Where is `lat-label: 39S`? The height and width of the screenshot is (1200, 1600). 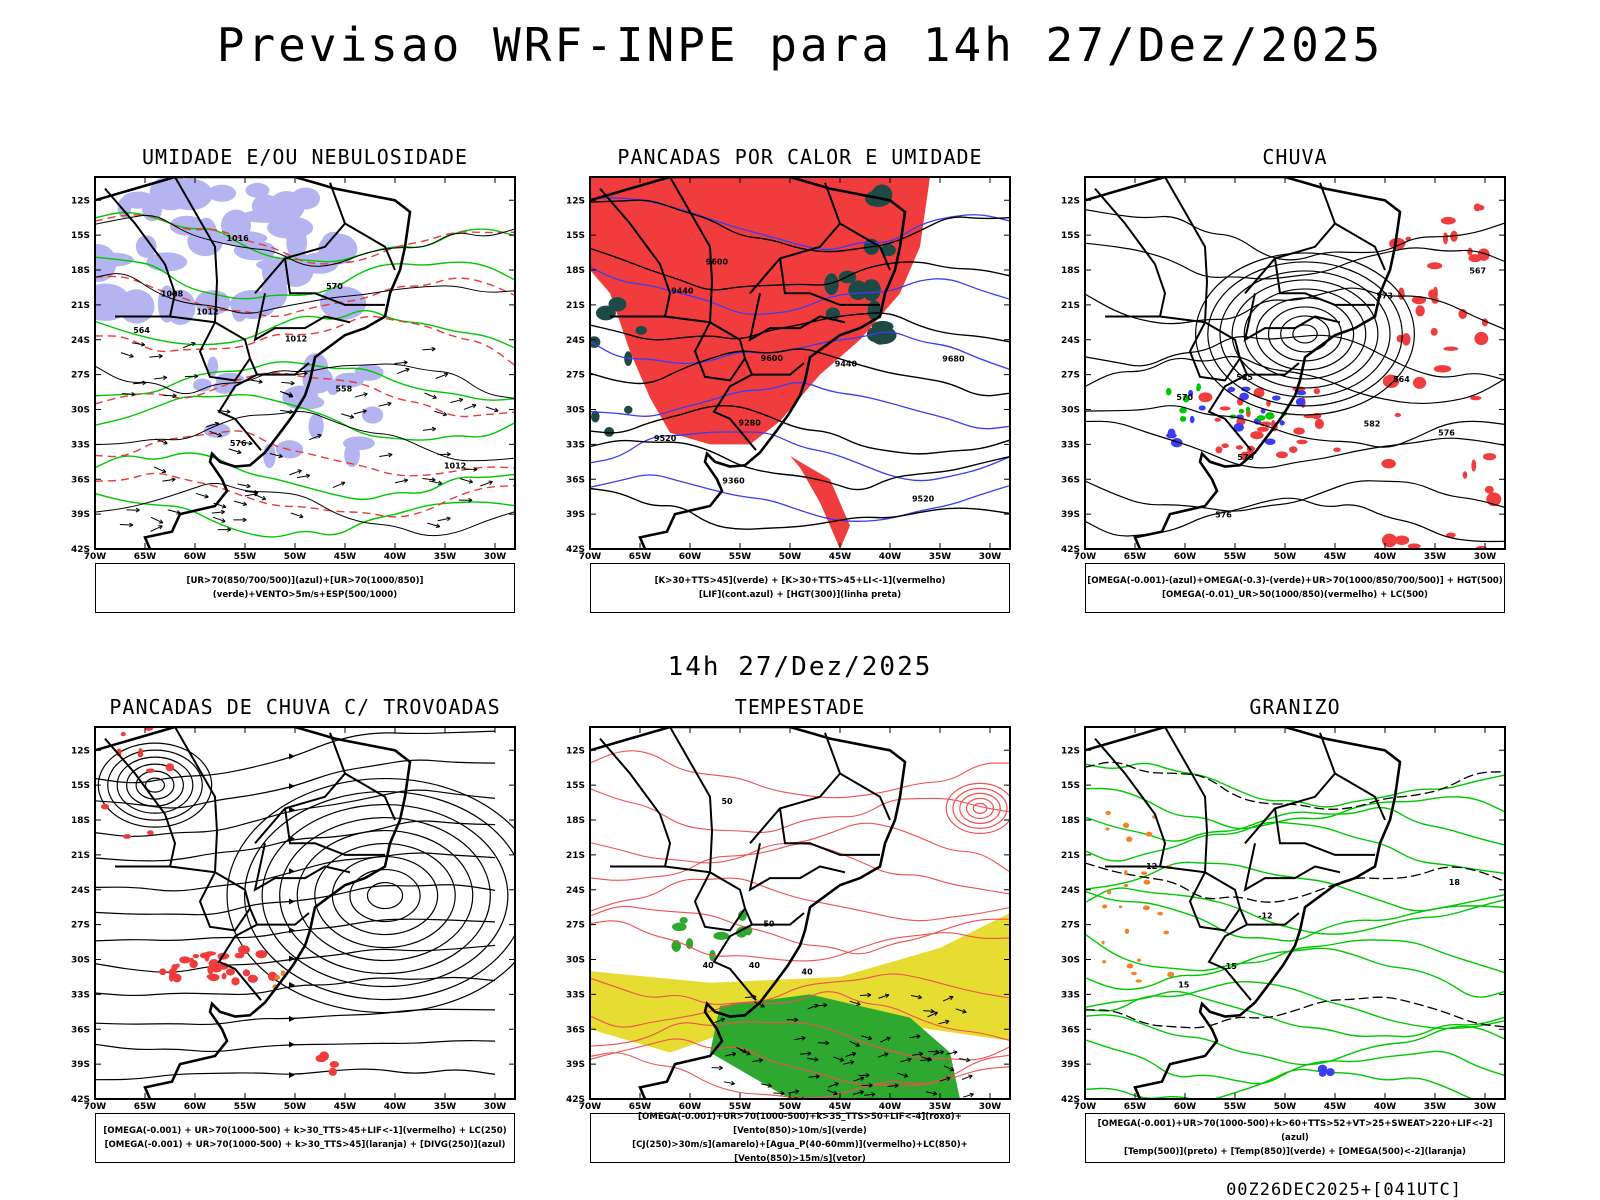
lat-label: 39S is located at coordinates (1070, 515).